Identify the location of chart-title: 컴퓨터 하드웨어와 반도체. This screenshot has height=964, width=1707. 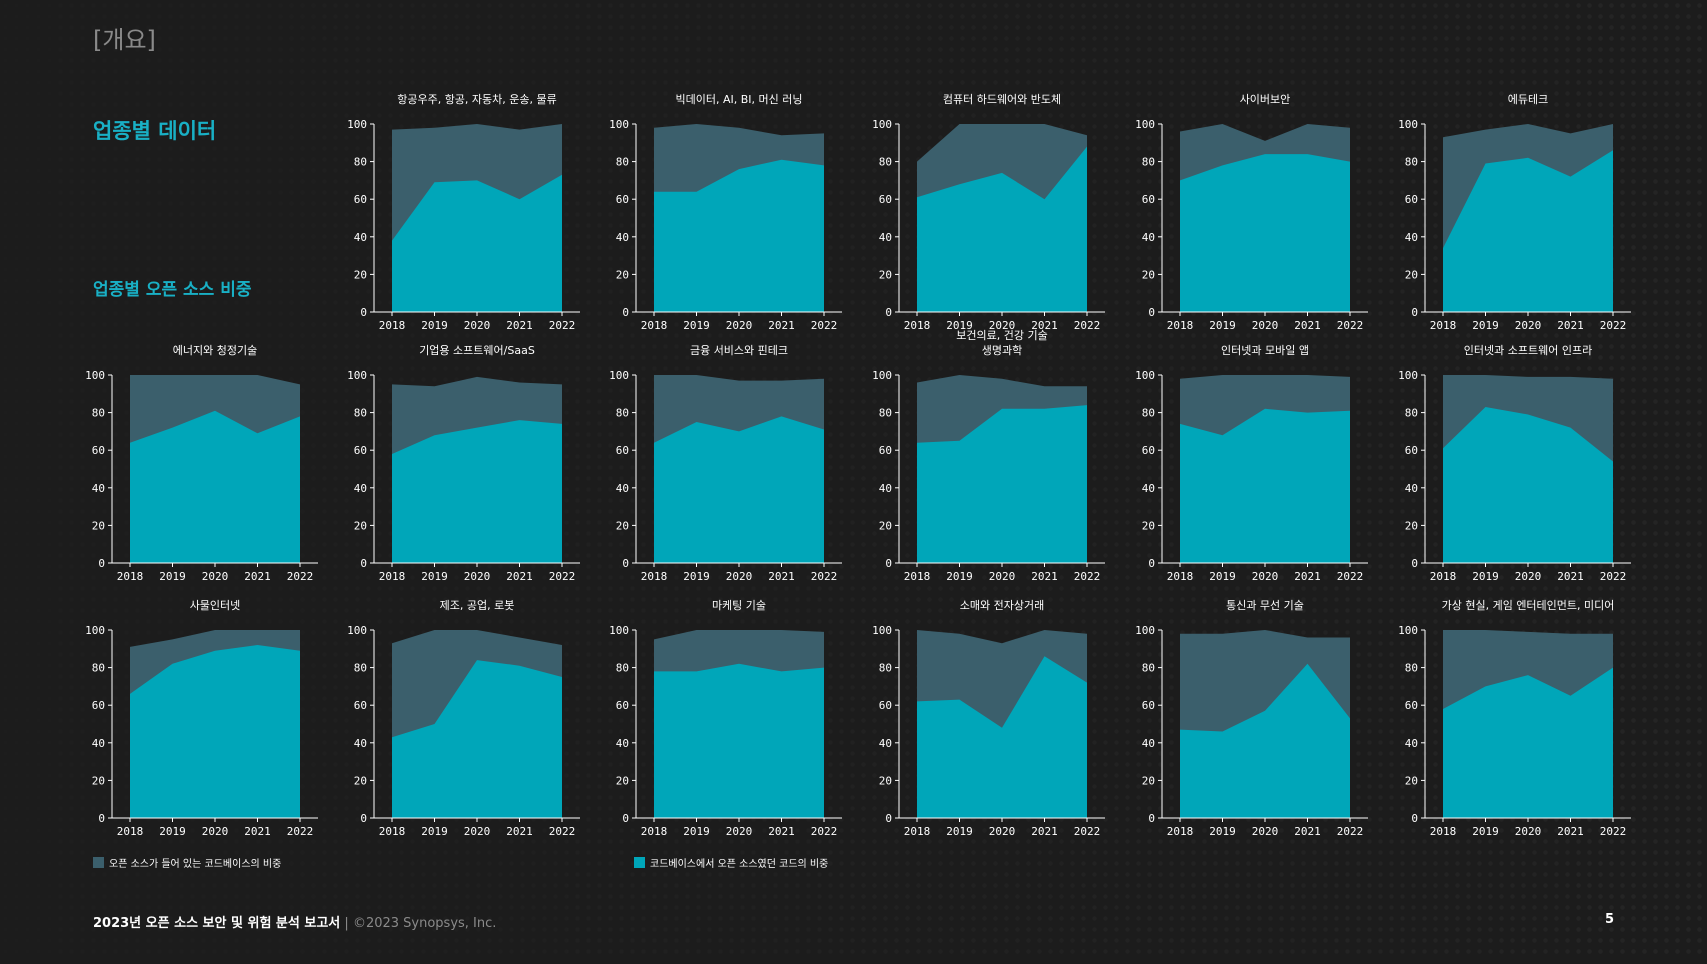
(1002, 99).